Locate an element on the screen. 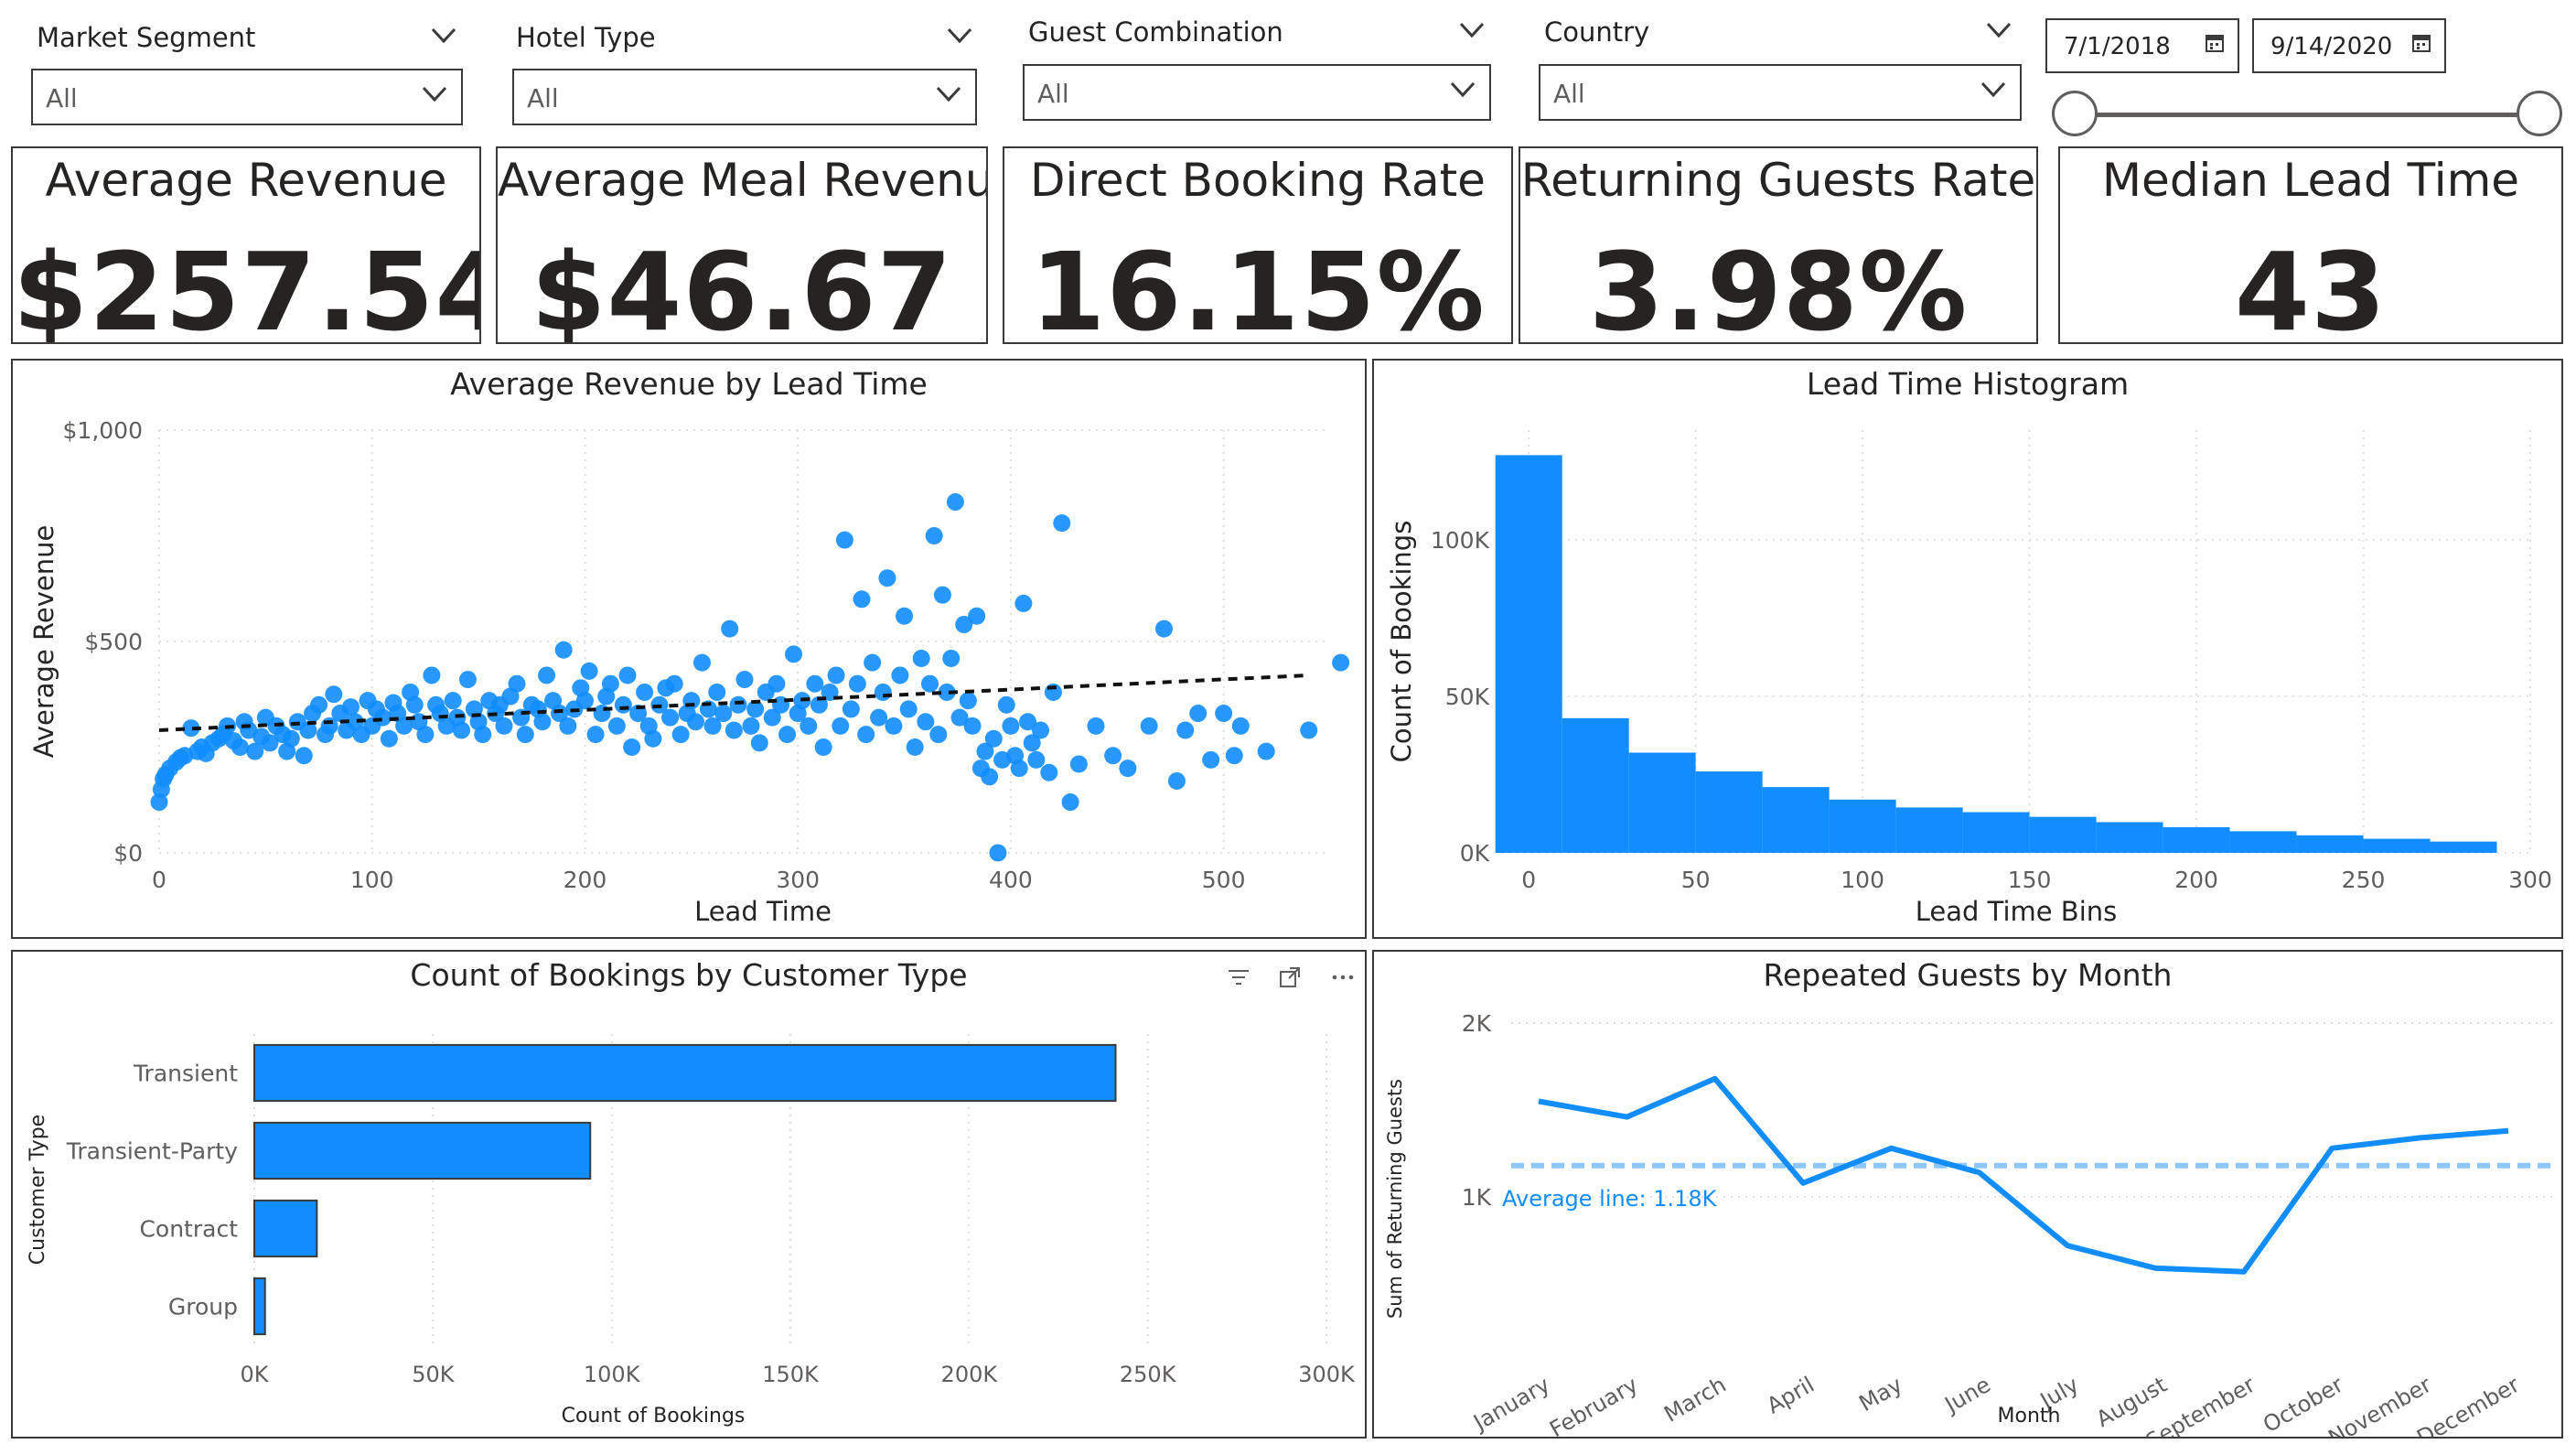  x-tick-label: April is located at coordinates (1791, 1395).